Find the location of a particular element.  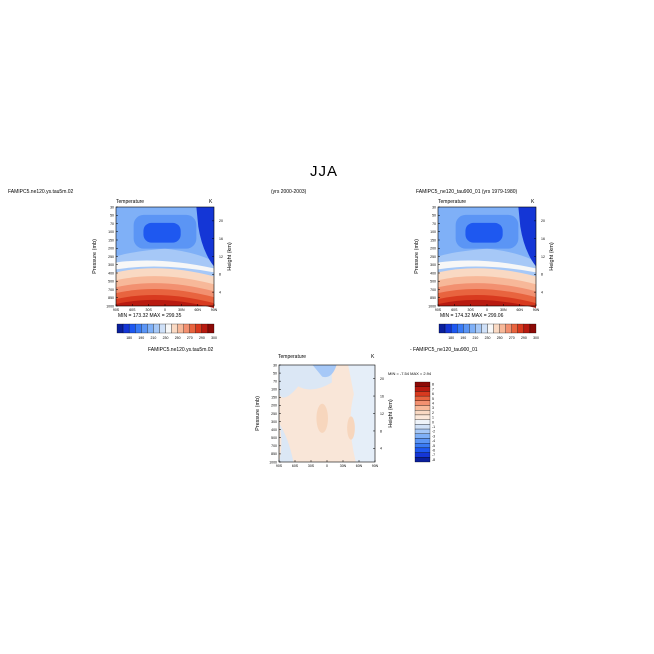

panel2-field-pole is located at coordinates (527, 237).